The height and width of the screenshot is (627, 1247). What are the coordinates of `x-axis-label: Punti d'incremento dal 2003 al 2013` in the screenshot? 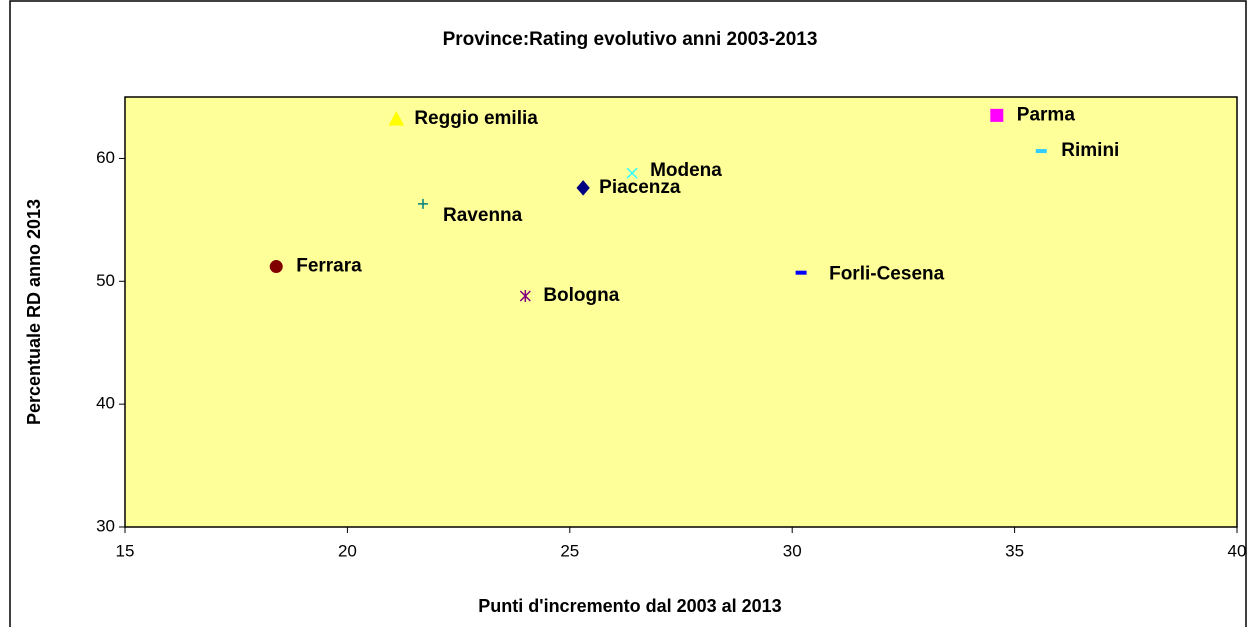 It's located at (629, 606).